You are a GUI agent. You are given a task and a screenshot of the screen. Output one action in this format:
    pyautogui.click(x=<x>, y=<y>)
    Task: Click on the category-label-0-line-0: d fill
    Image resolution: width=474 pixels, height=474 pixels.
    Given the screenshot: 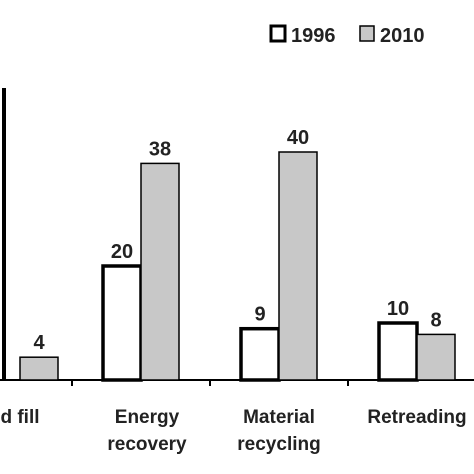 What is the action you would take?
    pyautogui.click(x=19, y=417)
    